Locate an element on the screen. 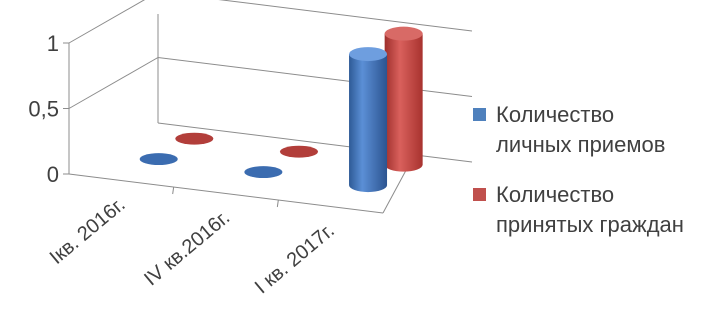 The height and width of the screenshot is (321, 711). y-tick-label: 0 is located at coordinates (53, 174).